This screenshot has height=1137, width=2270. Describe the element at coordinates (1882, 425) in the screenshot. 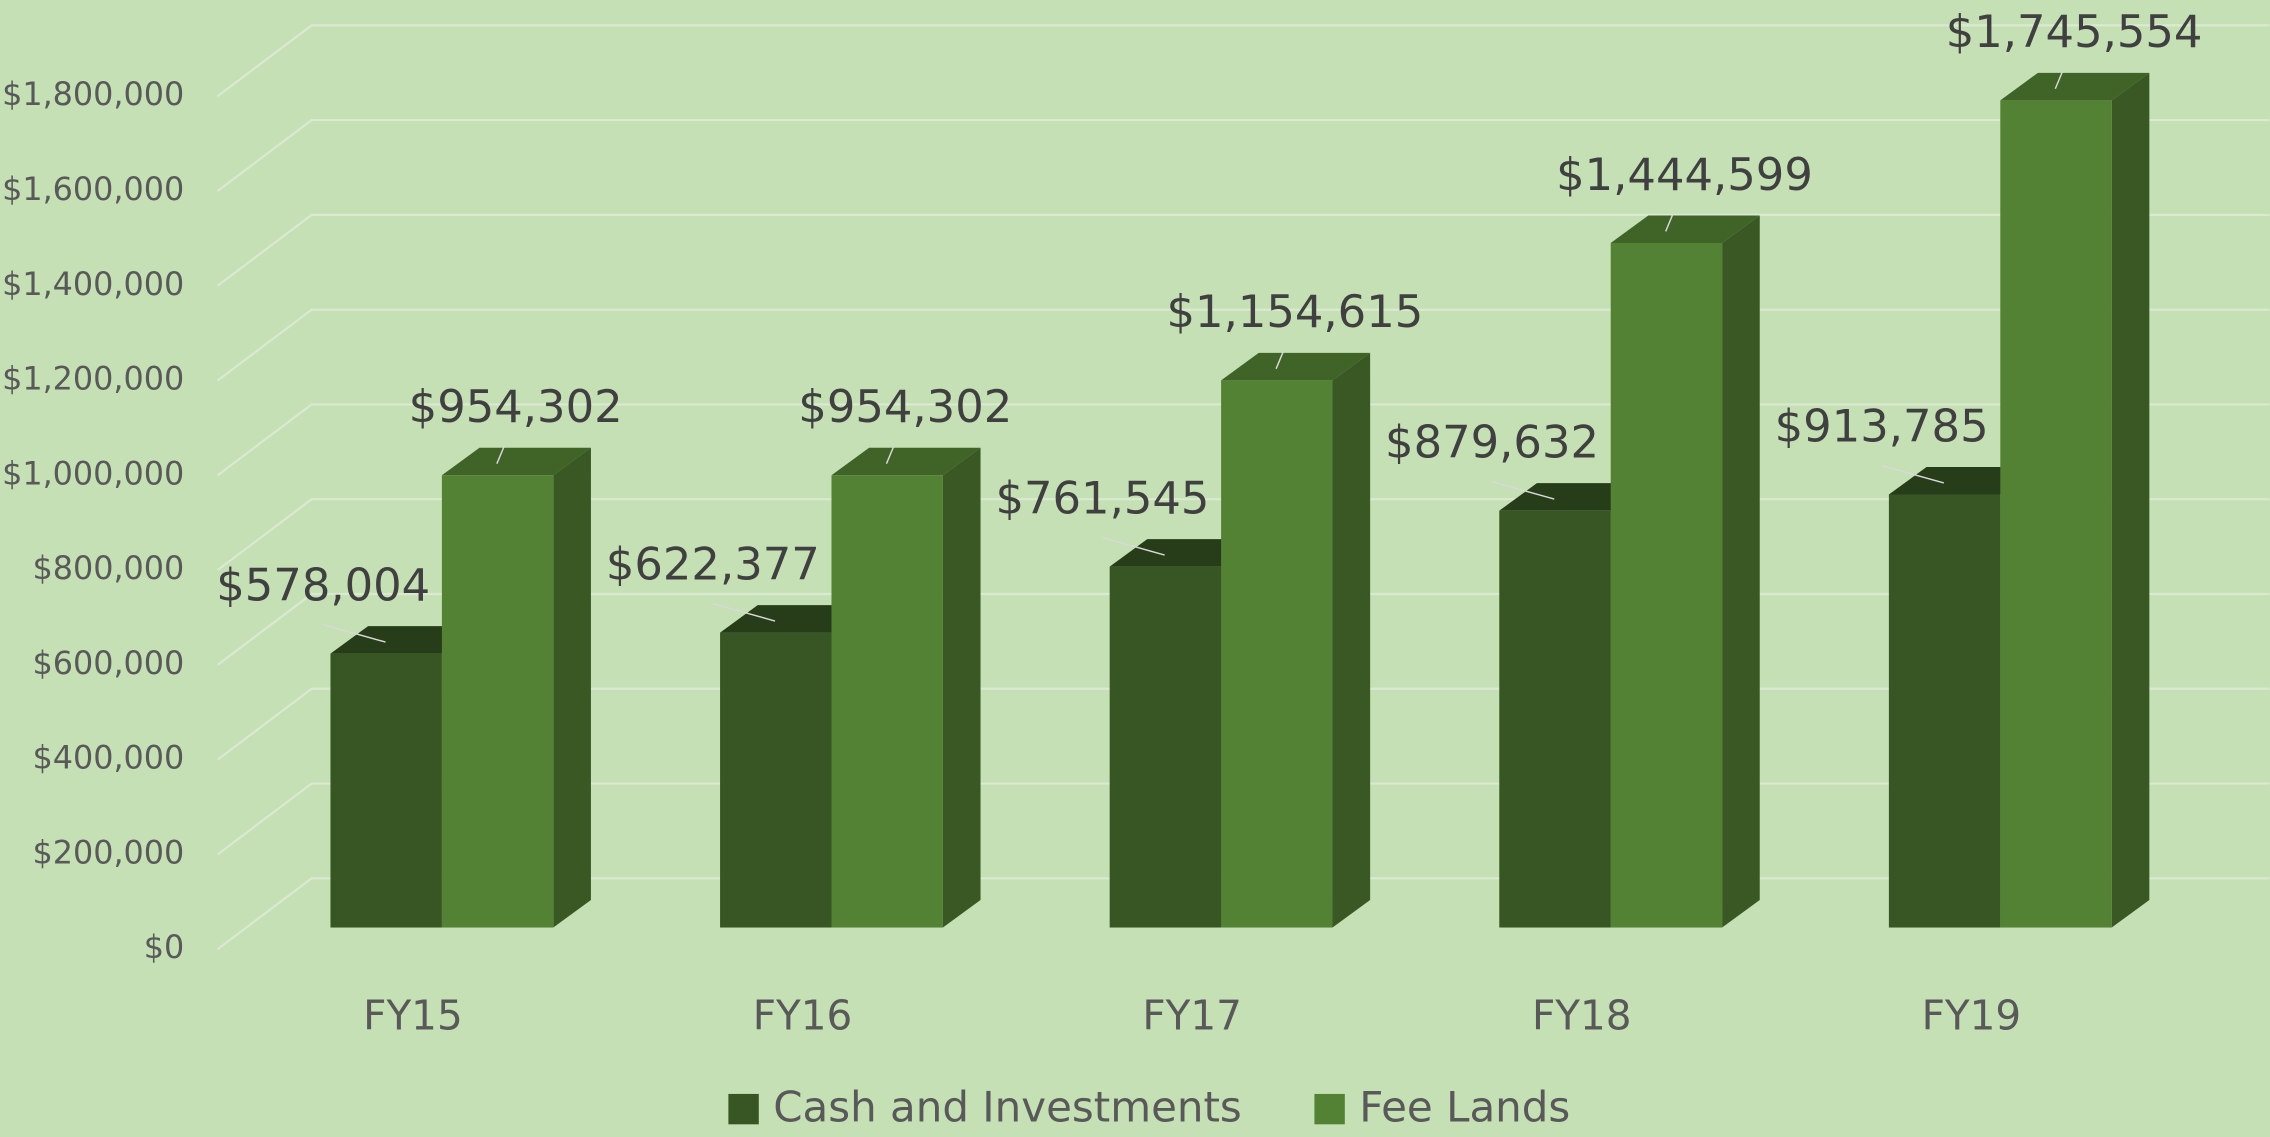

I see `data-label: $913,785` at that location.